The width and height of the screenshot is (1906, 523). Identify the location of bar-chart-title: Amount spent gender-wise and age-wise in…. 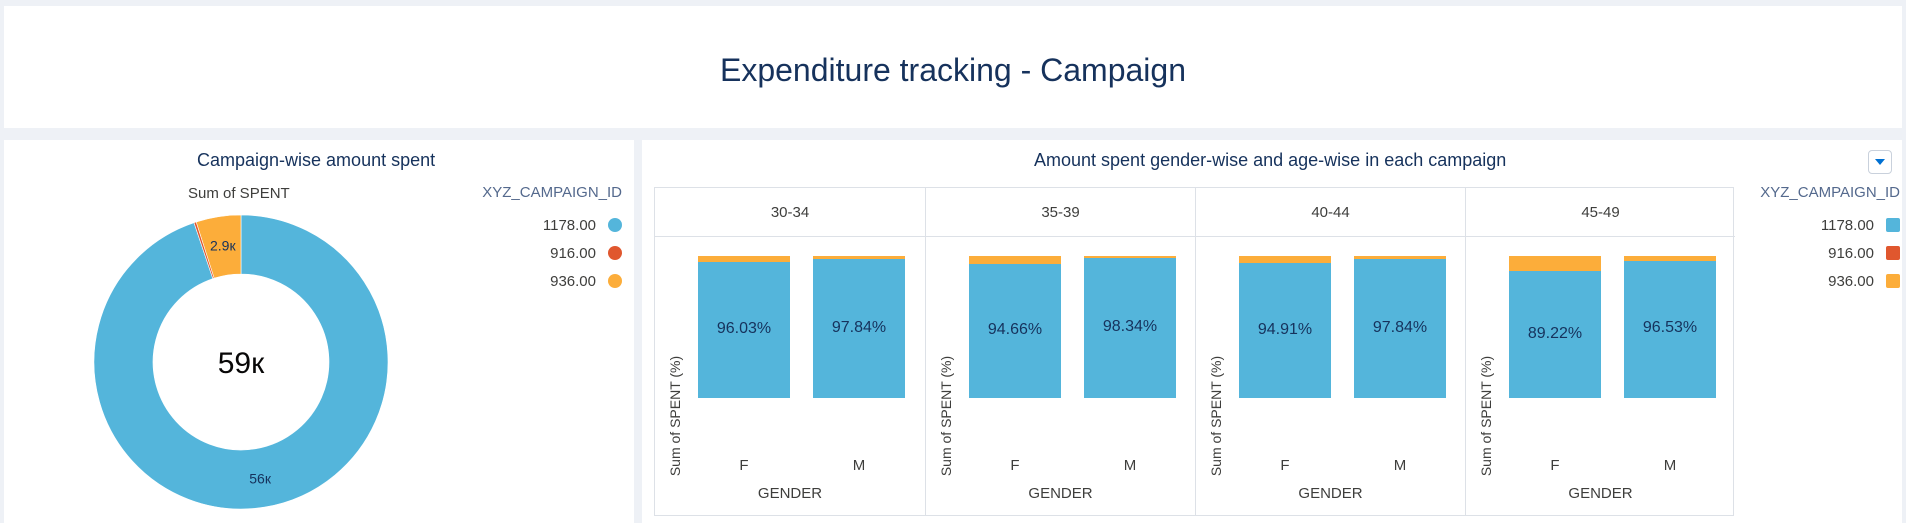
(1270, 160).